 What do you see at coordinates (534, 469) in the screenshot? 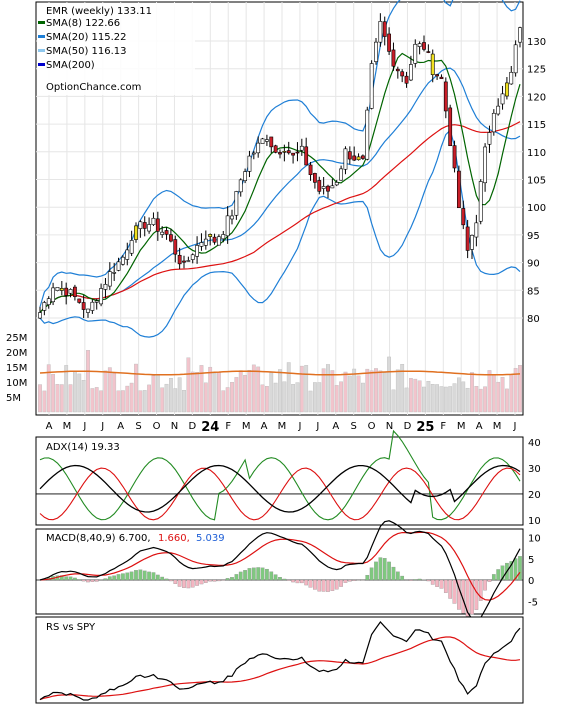
I see `adx-tick-label: 30` at bounding box center [534, 469].